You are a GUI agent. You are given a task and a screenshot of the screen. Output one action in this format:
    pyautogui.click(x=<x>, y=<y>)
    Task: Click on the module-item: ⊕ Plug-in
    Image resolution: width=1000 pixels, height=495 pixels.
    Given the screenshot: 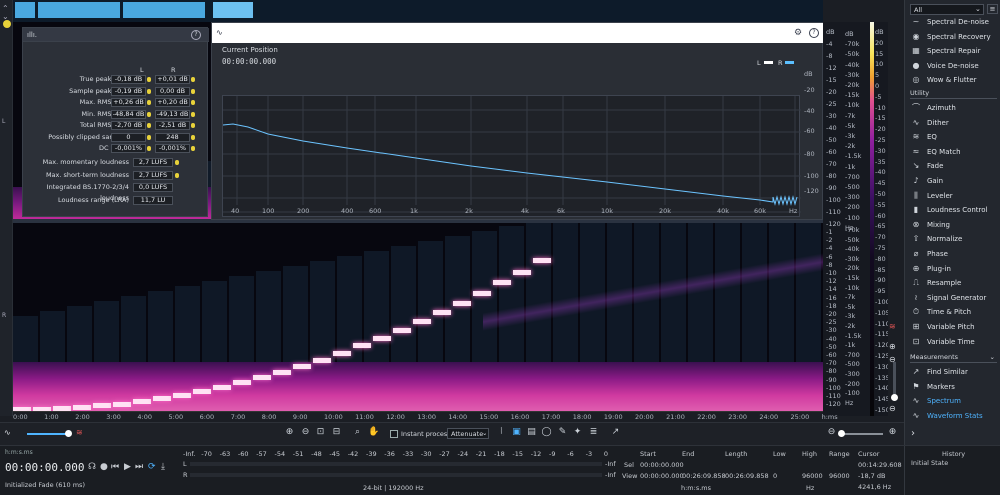 What is the action you would take?
    pyautogui.click(x=955, y=269)
    